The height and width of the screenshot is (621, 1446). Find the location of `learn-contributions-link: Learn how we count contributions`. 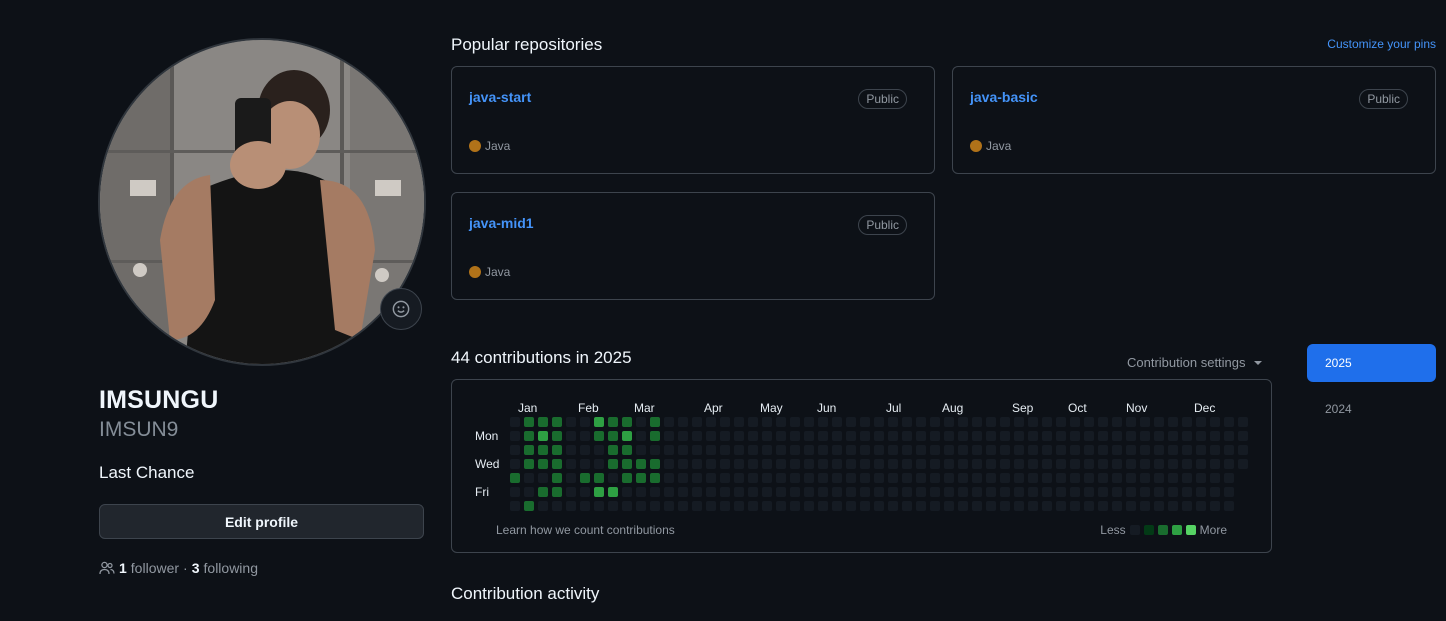

learn-contributions-link: Learn how we count contributions is located at coordinates (585, 530).